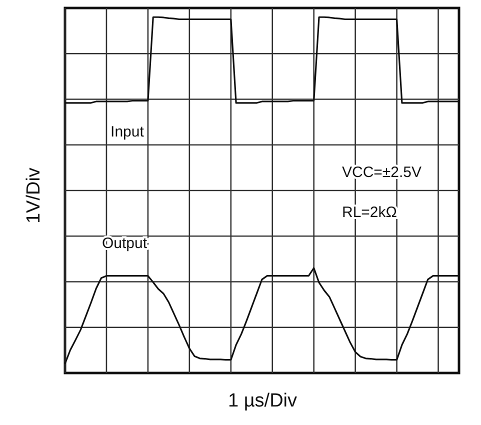 This screenshot has height=425, width=481. I want to click on series-label: Input, so click(127, 131).